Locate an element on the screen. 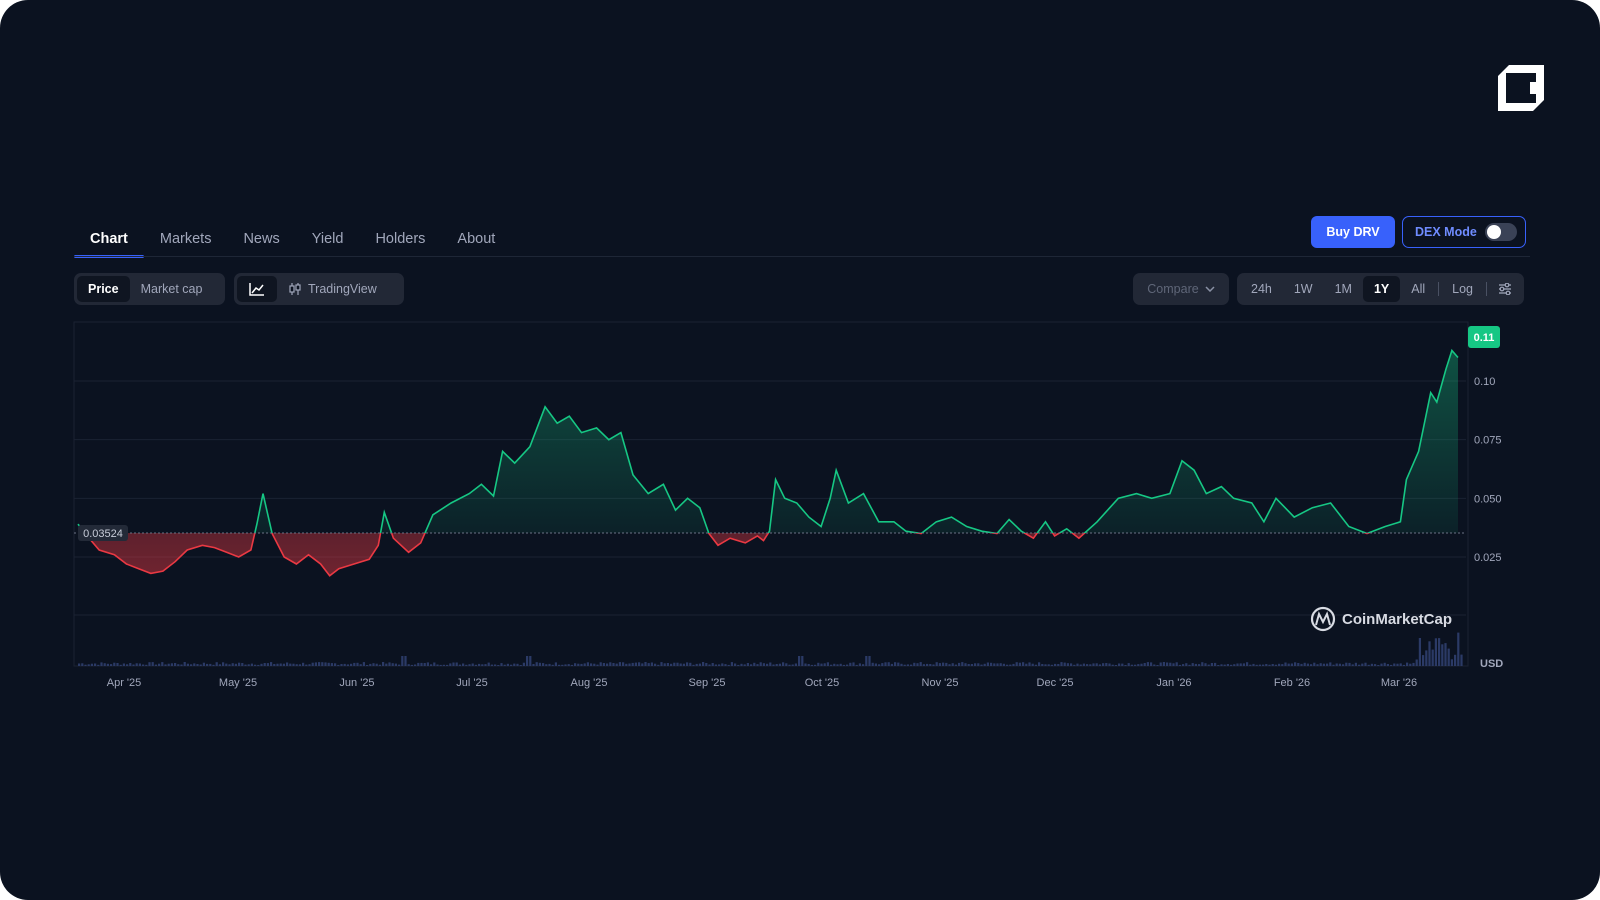 This screenshot has width=1600, height=900. range-24h-button: 24h is located at coordinates (1261, 289).